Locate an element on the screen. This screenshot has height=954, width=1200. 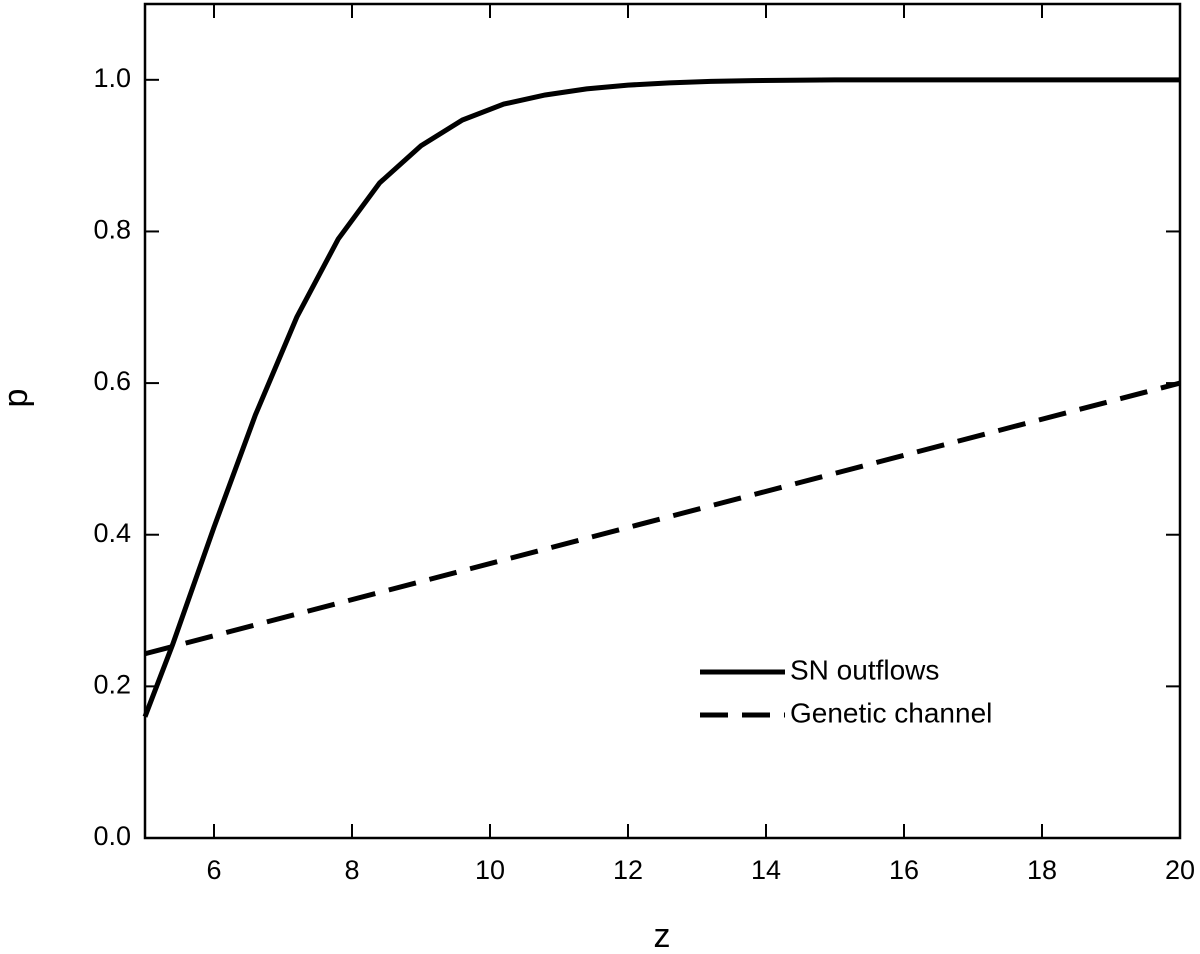
x-tick-label: 18 is located at coordinates (1042, 870).